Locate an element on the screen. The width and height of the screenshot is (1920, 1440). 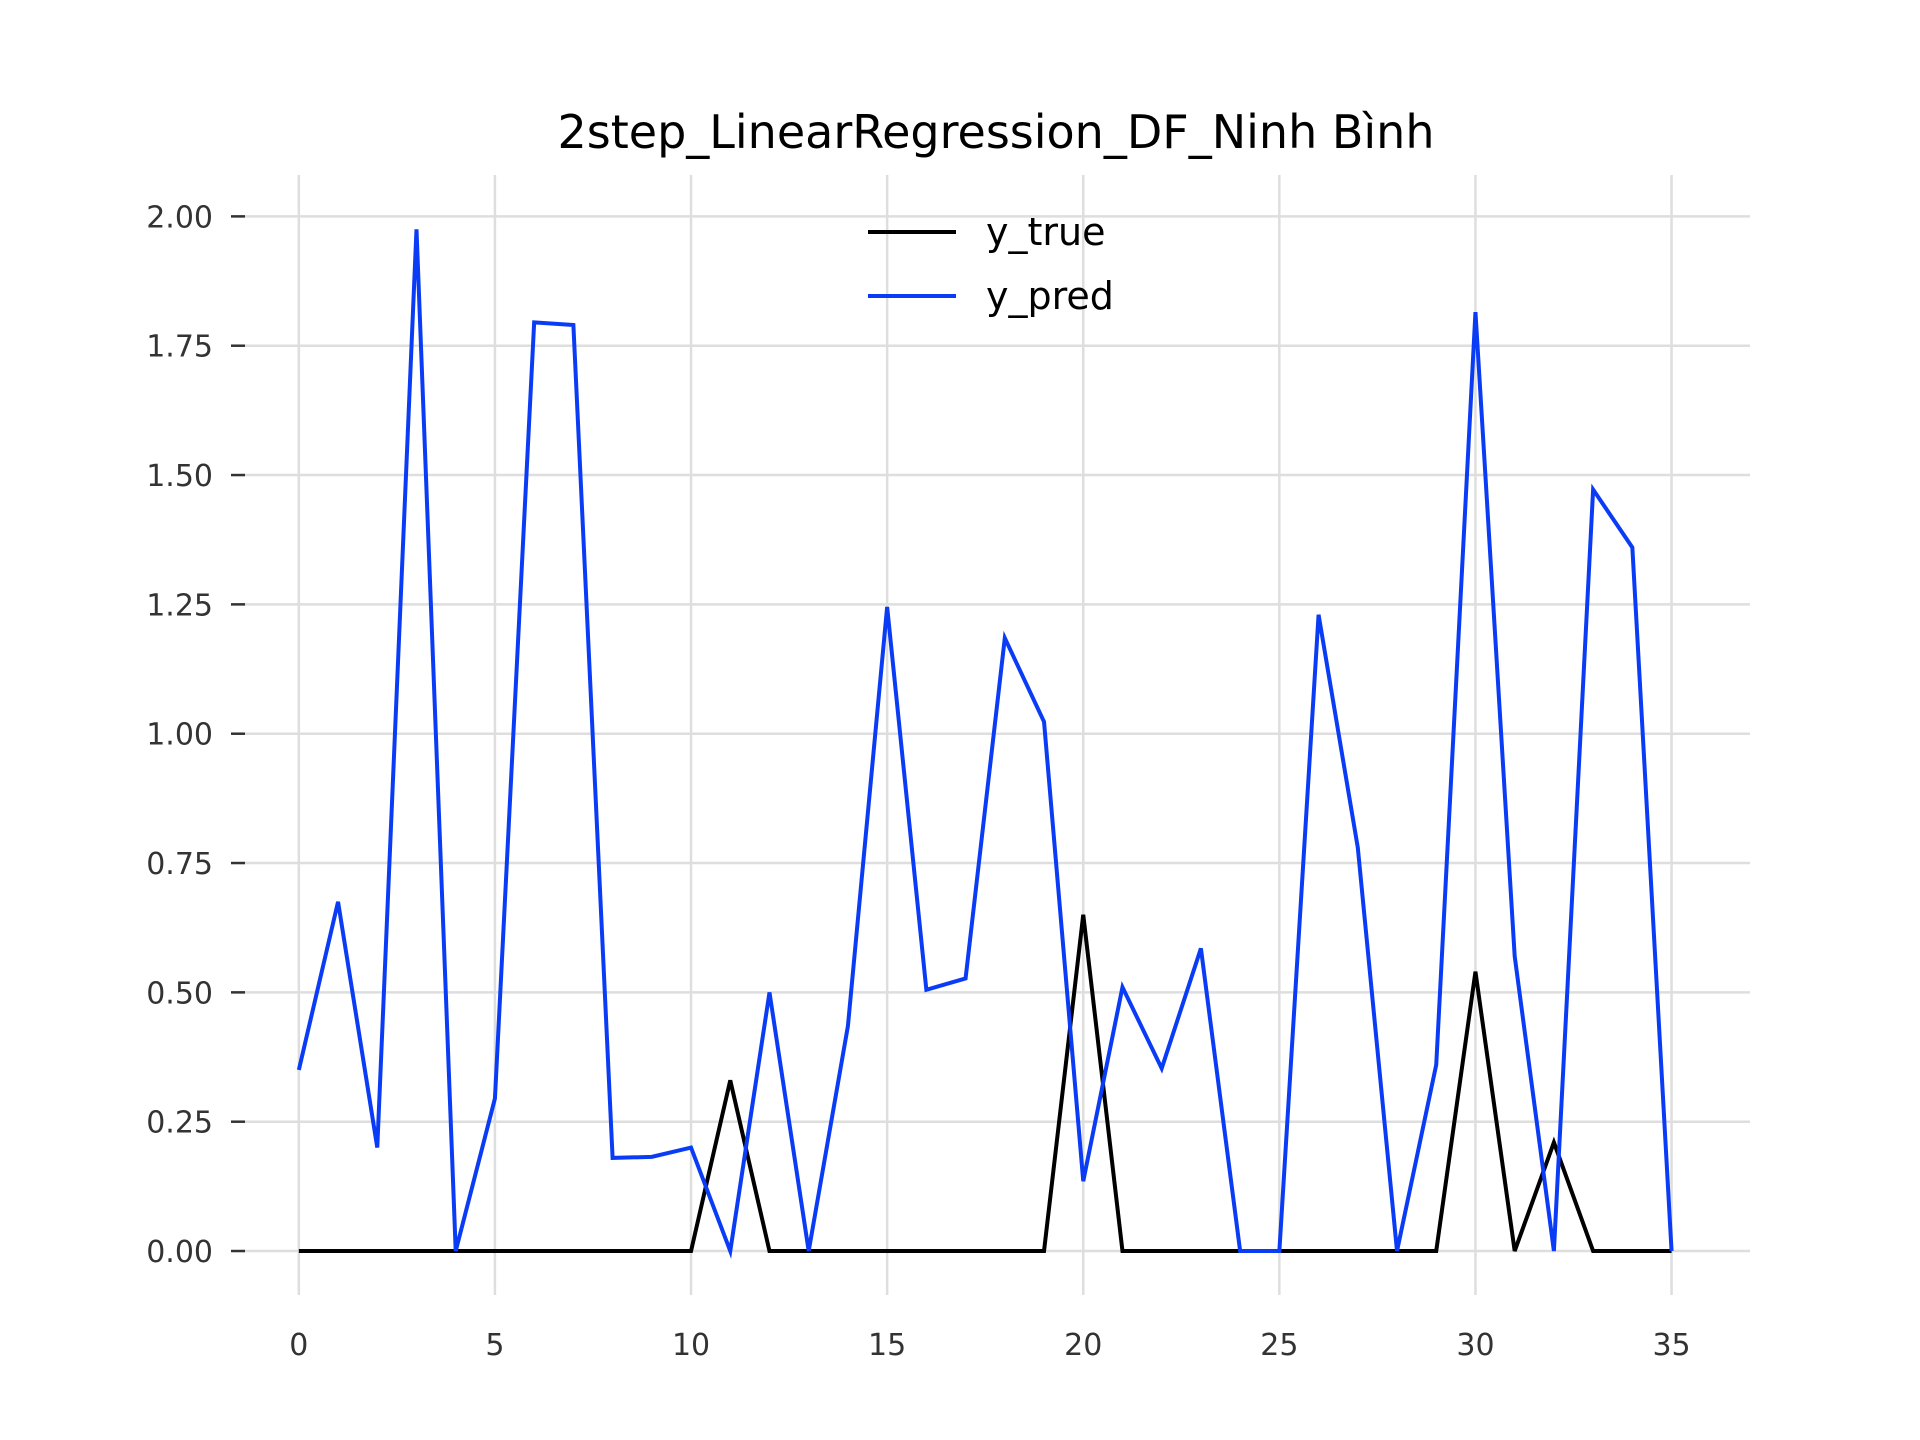
legend-label-y-true: y_true is located at coordinates (1045, 232).